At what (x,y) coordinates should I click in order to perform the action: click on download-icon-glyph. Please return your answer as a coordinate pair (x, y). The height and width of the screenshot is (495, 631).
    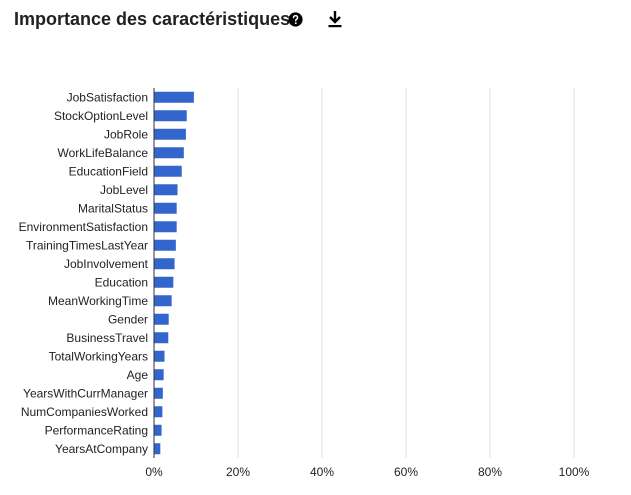
    Looking at the image, I should click on (335, 19).